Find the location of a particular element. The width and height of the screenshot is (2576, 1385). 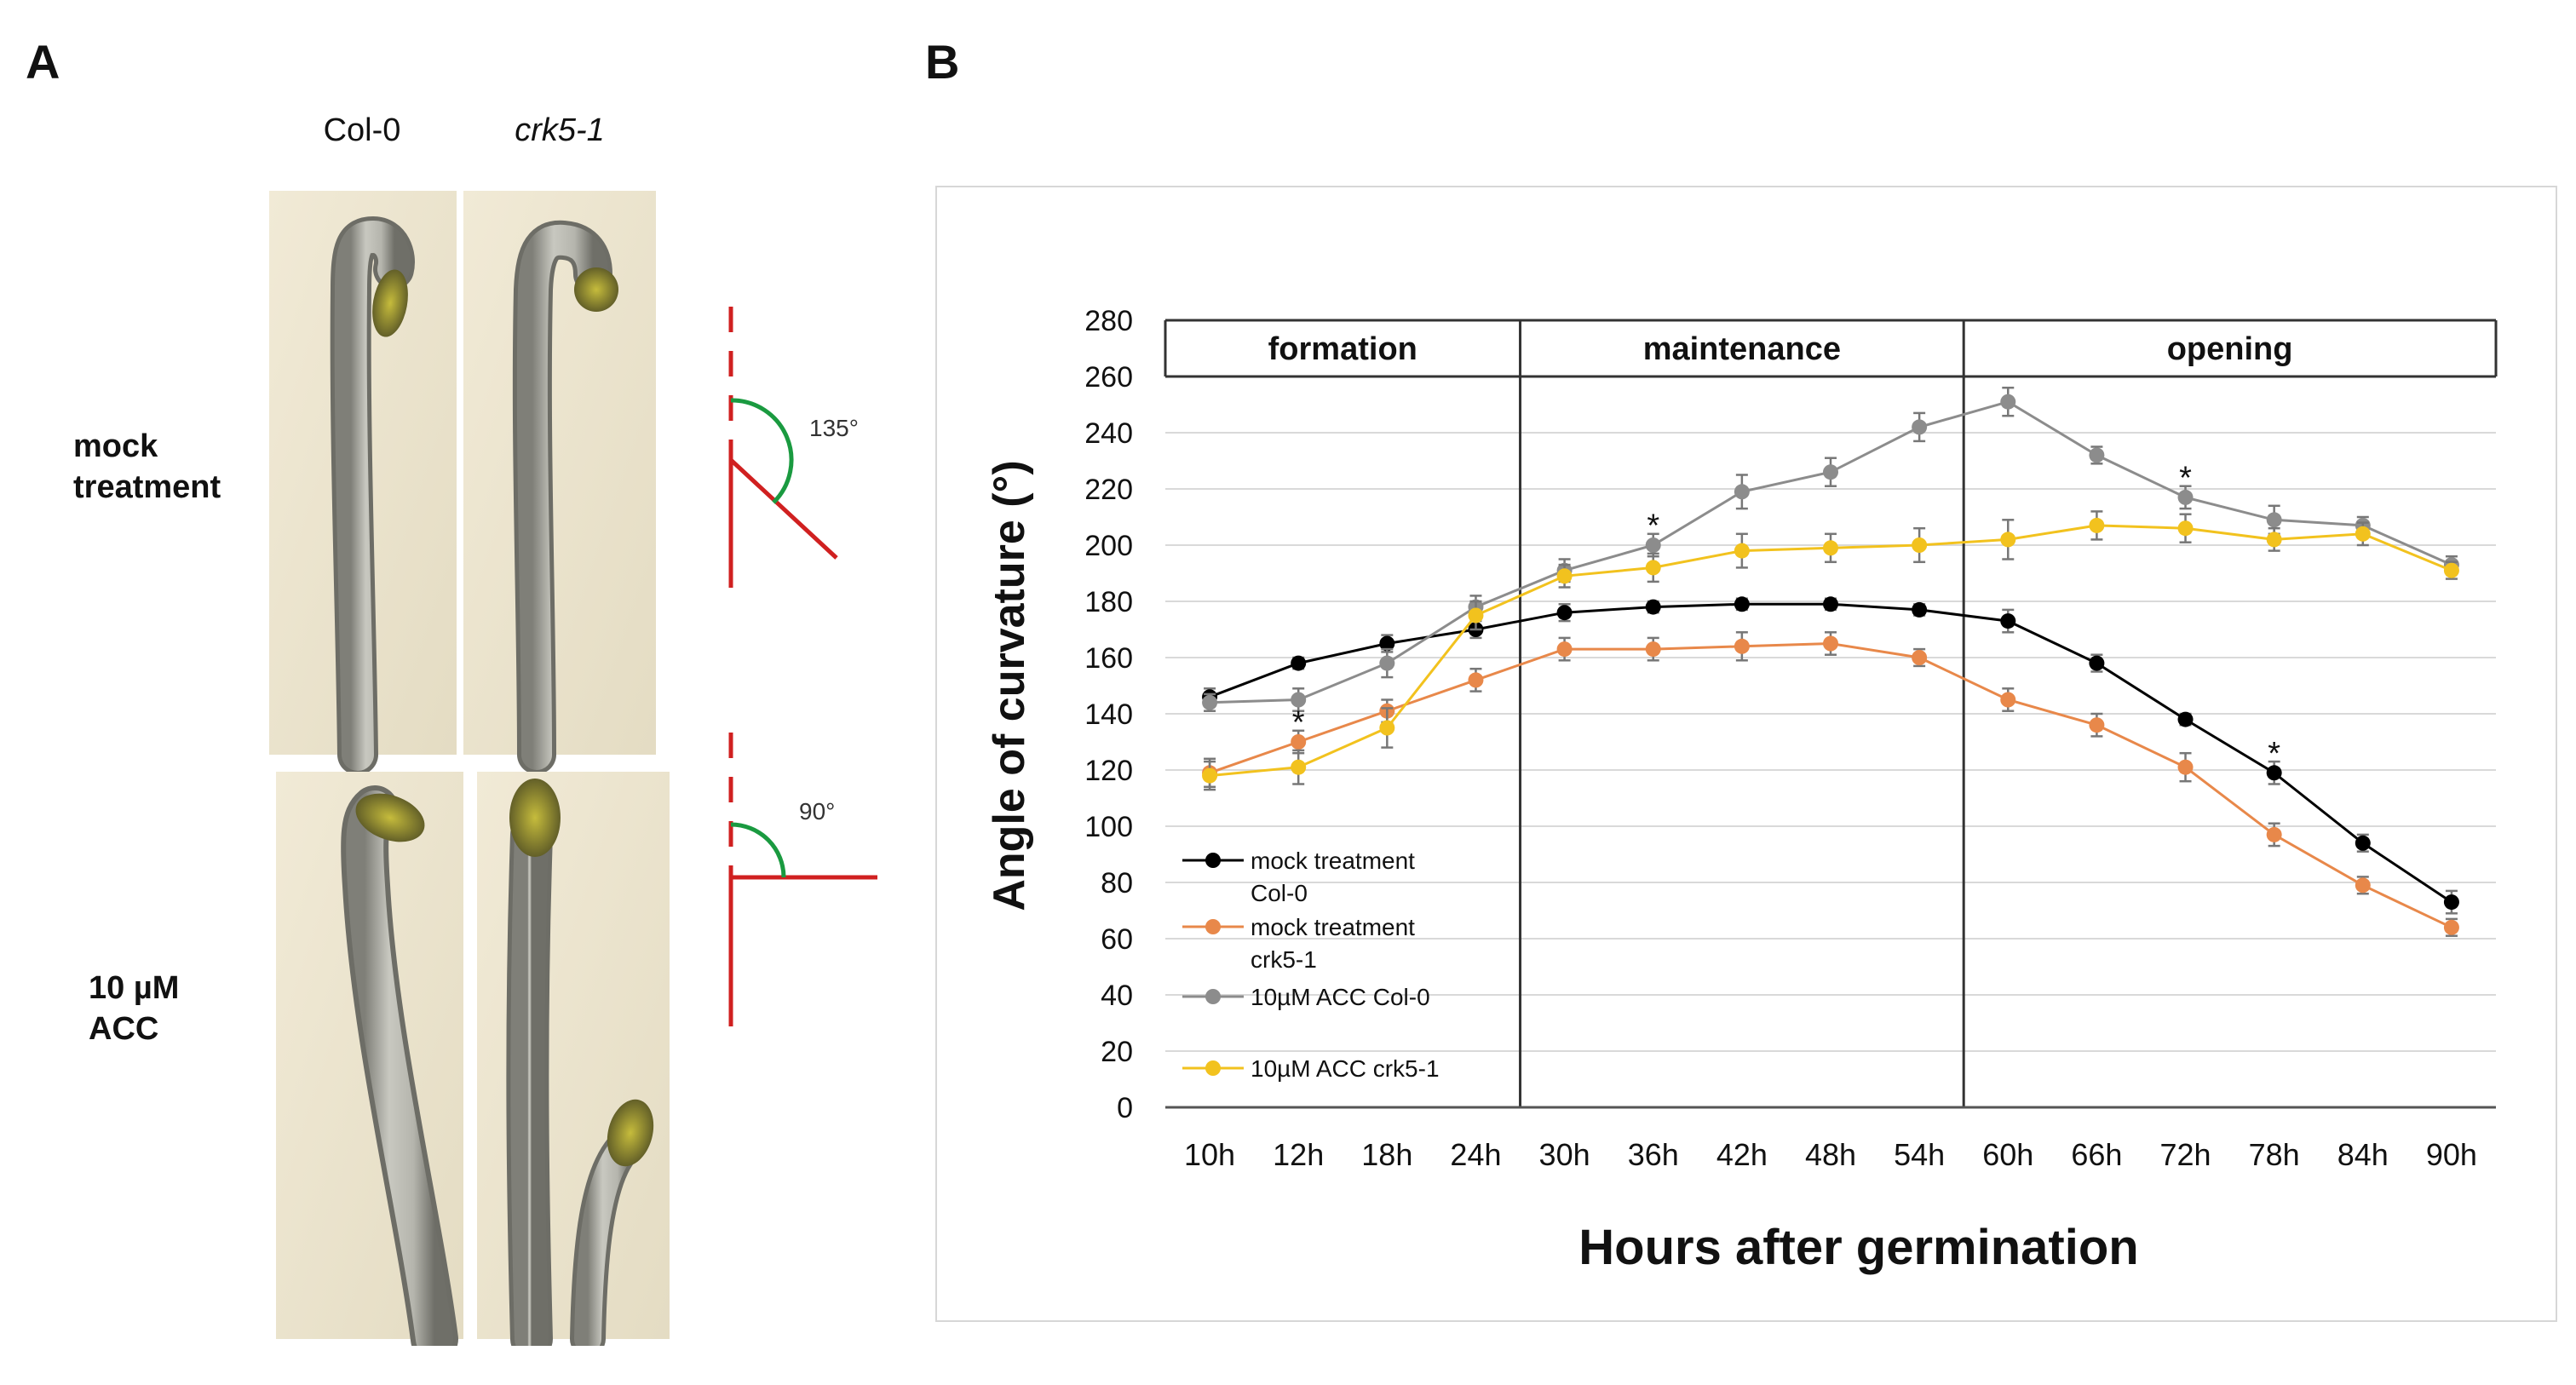

x-tick-label: 90h is located at coordinates (2452, 1154).